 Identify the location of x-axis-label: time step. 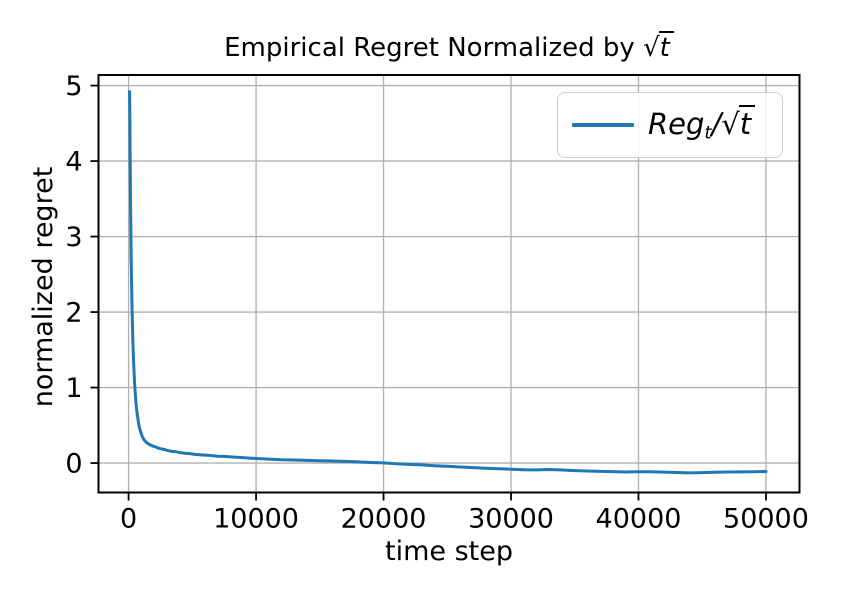
(449, 551).